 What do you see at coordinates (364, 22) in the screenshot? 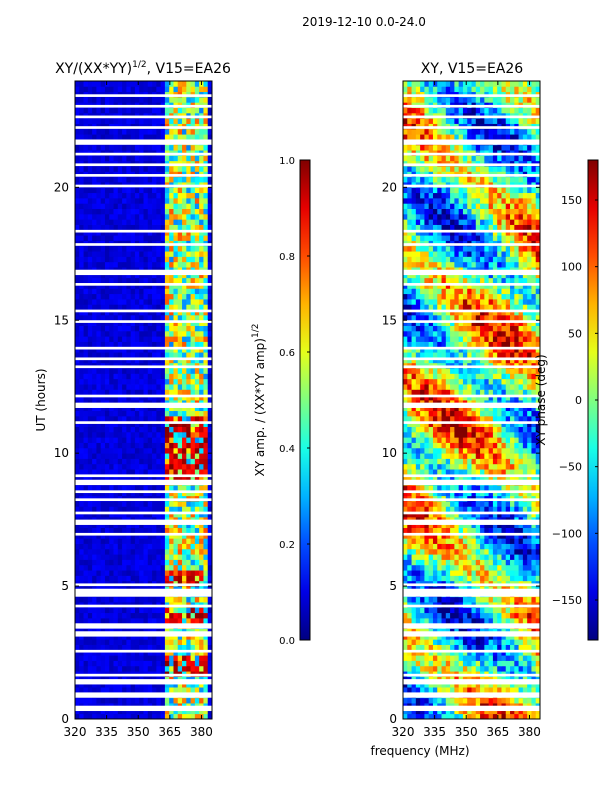
I see `figure-suptitle: 2019-12-10 0.0-24.0` at bounding box center [364, 22].